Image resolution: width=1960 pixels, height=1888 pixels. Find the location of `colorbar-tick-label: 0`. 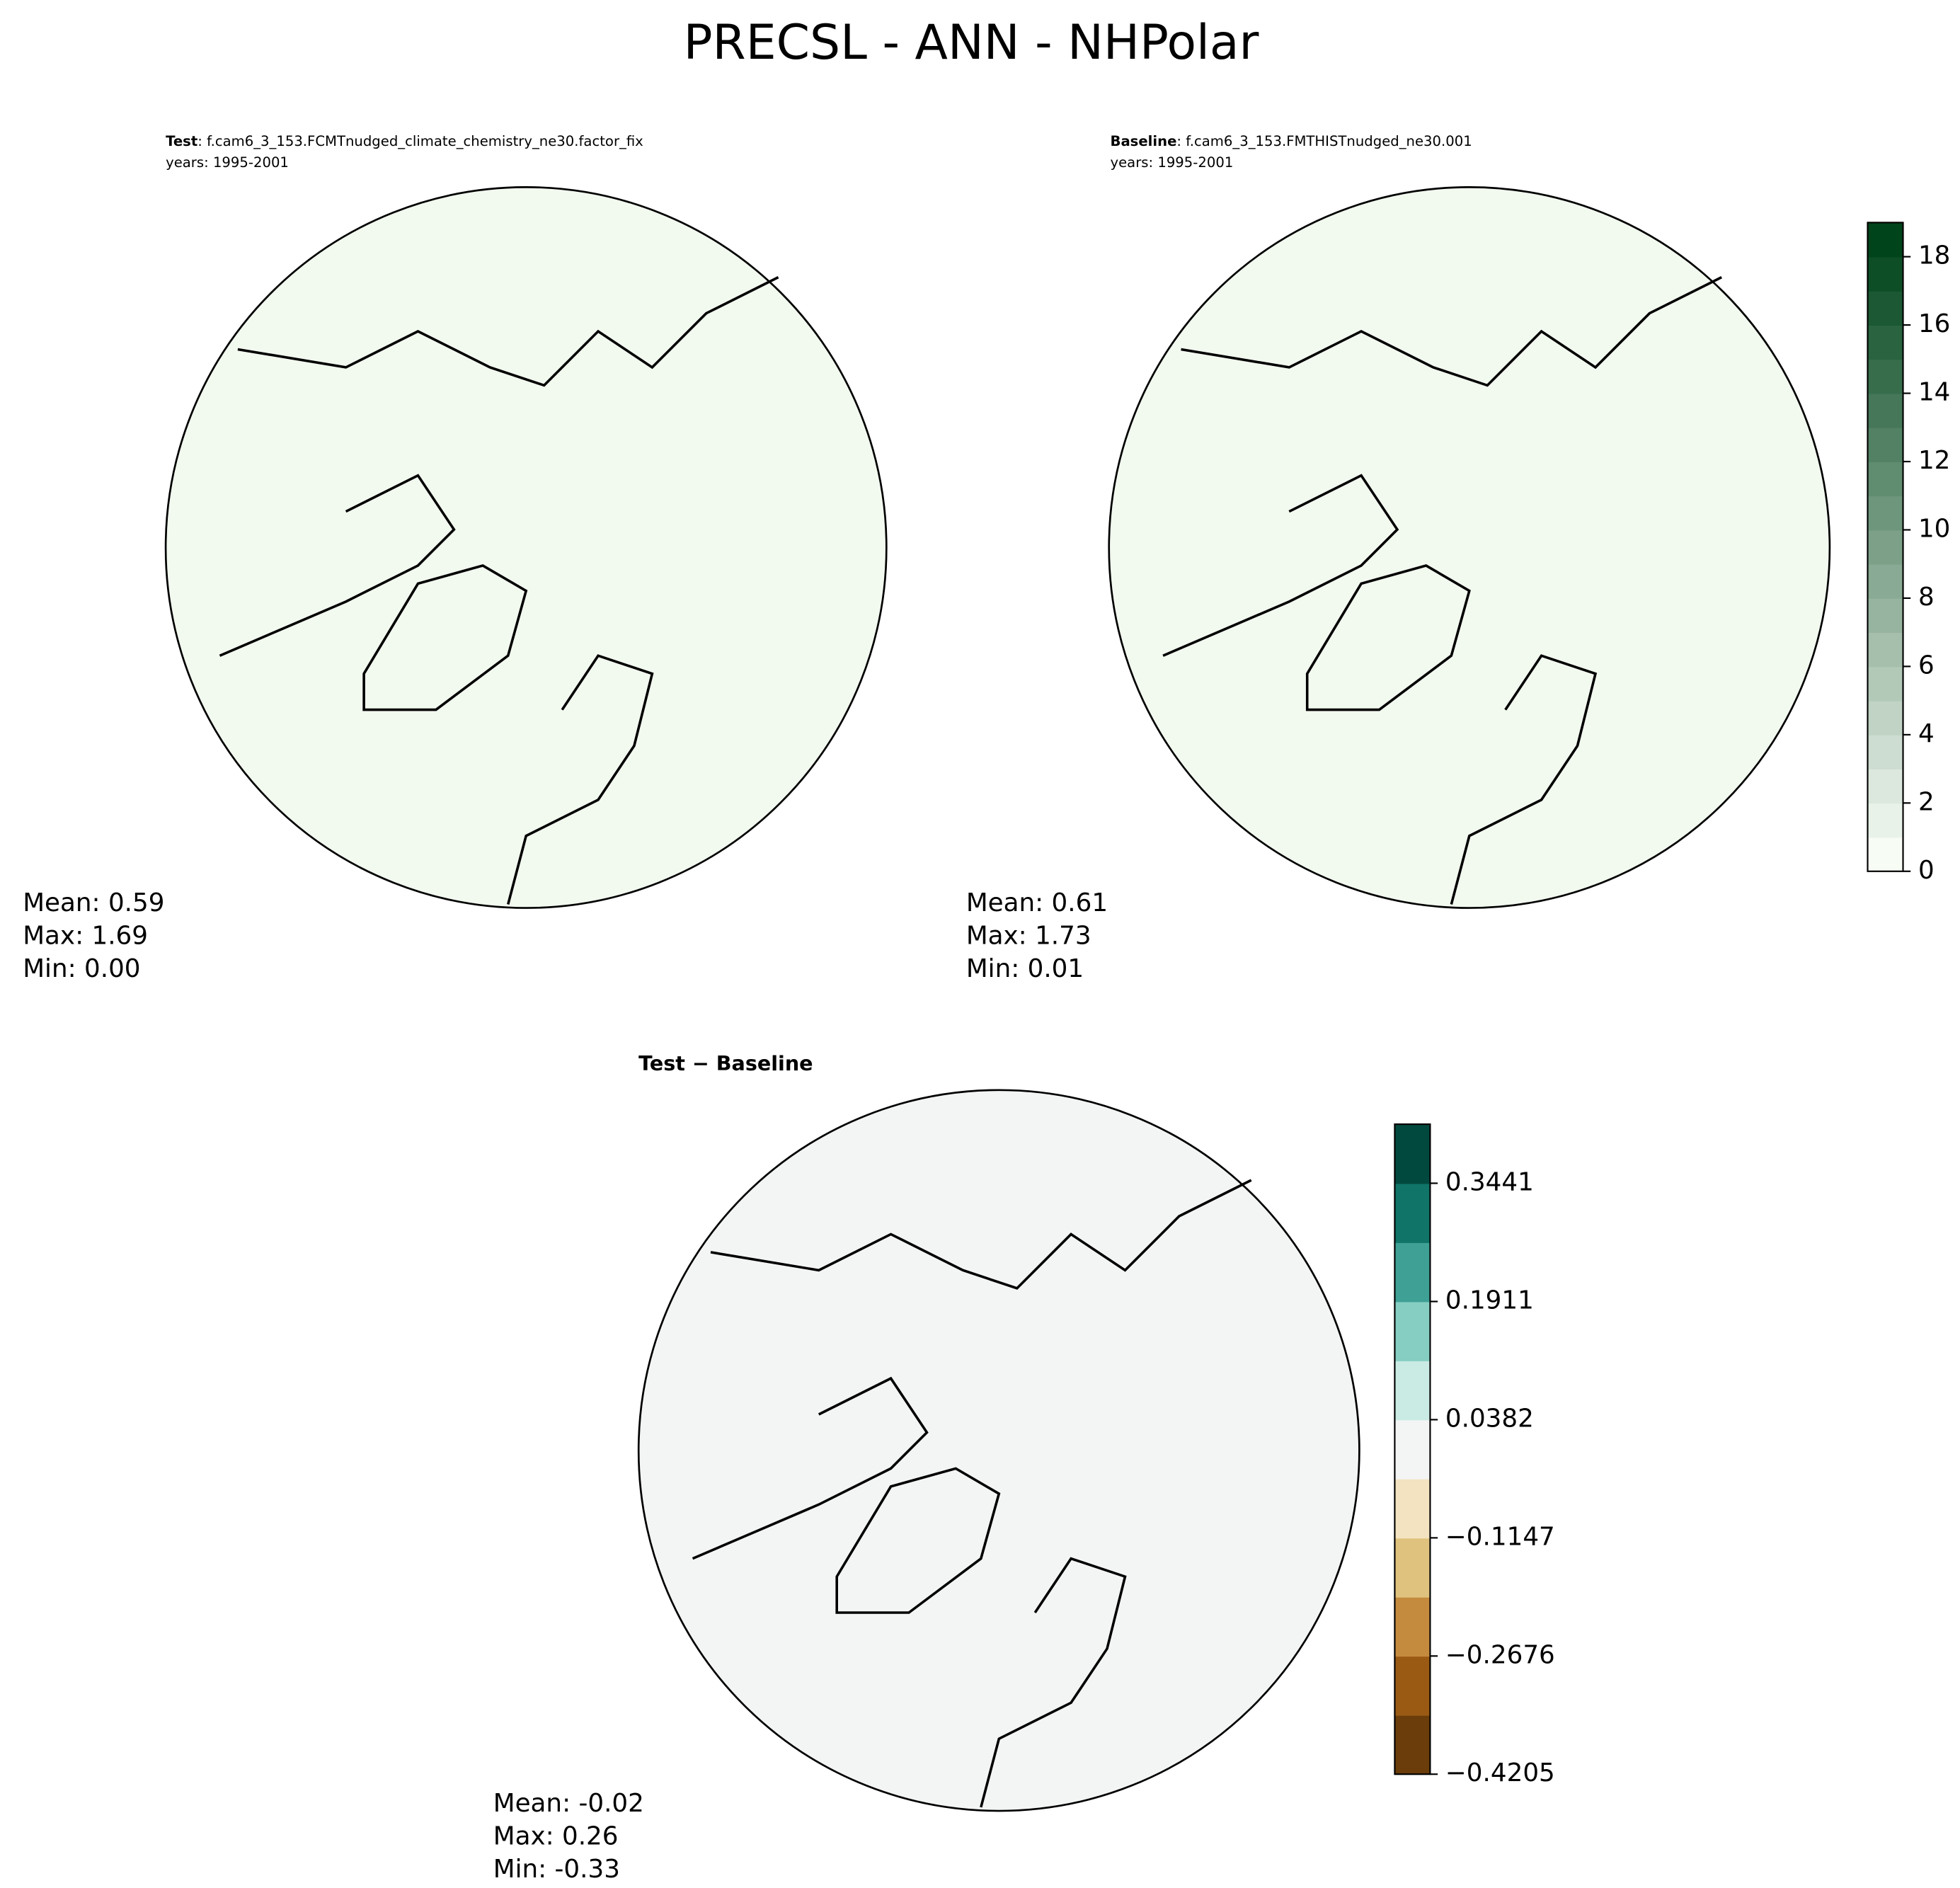

colorbar-tick-label: 0 is located at coordinates (1926, 870).